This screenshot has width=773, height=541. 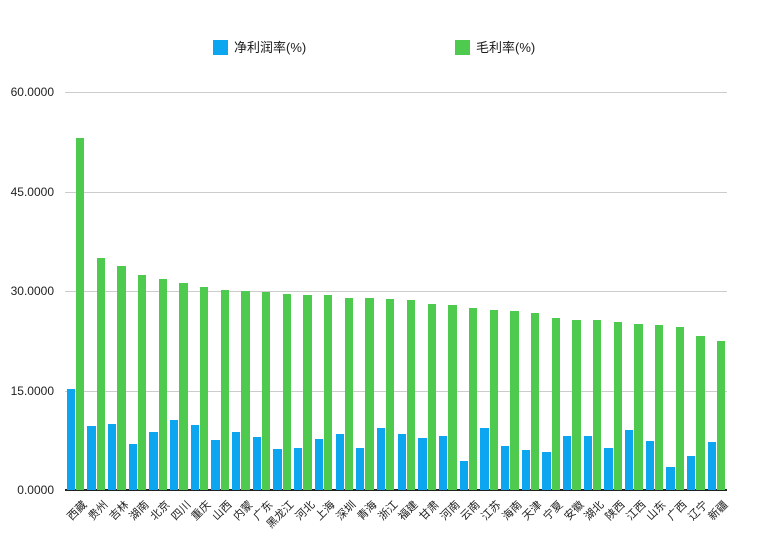 What do you see at coordinates (506, 47) in the screenshot?
I see `legend-label: 毛利率(%)` at bounding box center [506, 47].